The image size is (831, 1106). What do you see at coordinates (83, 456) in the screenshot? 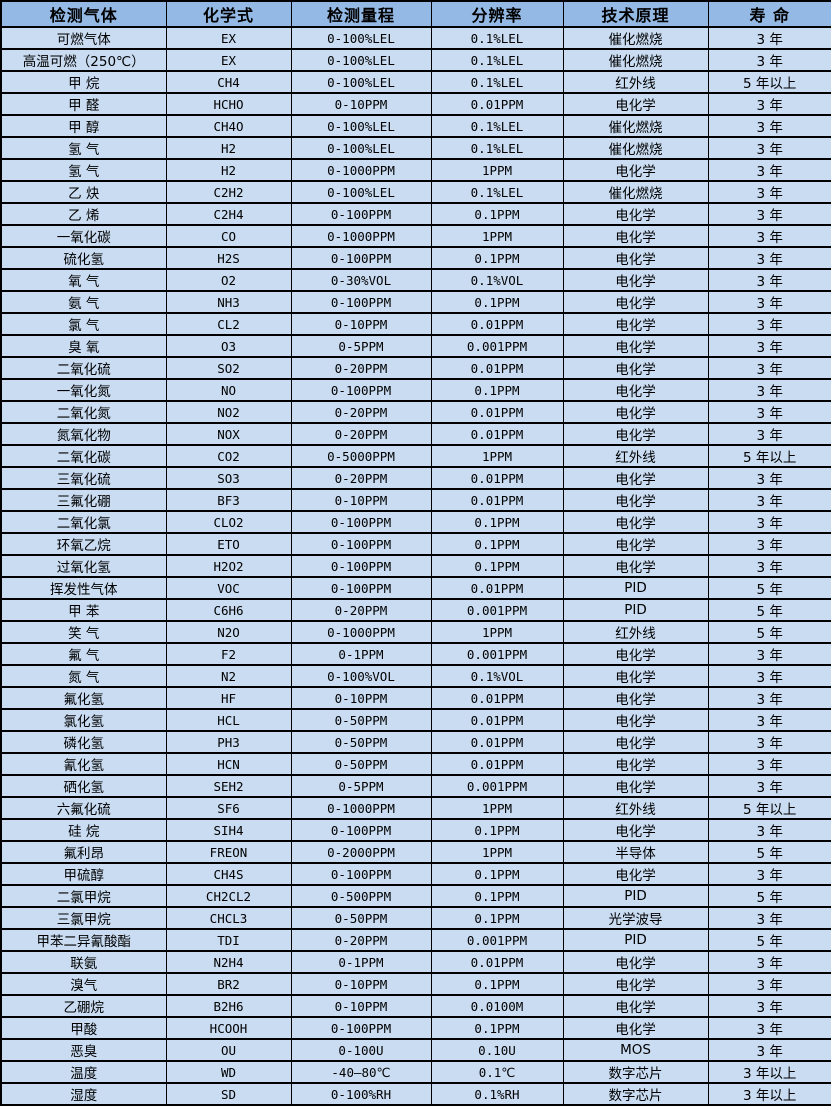
I see `gas-name-cell: 二氧化碳` at bounding box center [83, 456].